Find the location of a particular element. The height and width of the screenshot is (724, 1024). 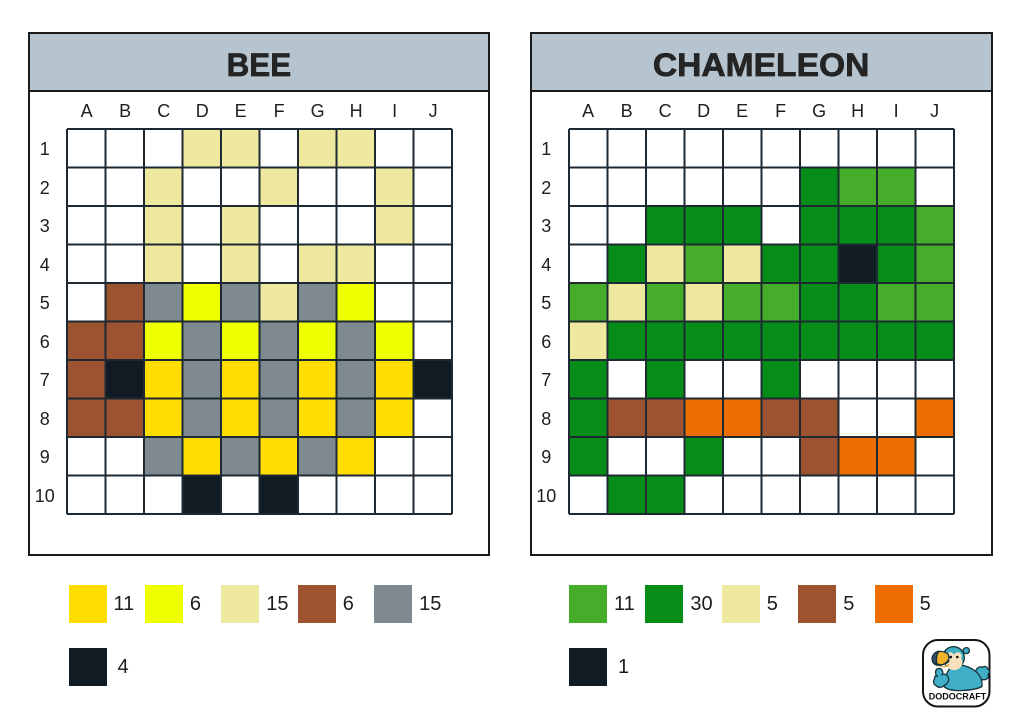

svg-text: DODOCRAFT is located at coordinates (958, 696).